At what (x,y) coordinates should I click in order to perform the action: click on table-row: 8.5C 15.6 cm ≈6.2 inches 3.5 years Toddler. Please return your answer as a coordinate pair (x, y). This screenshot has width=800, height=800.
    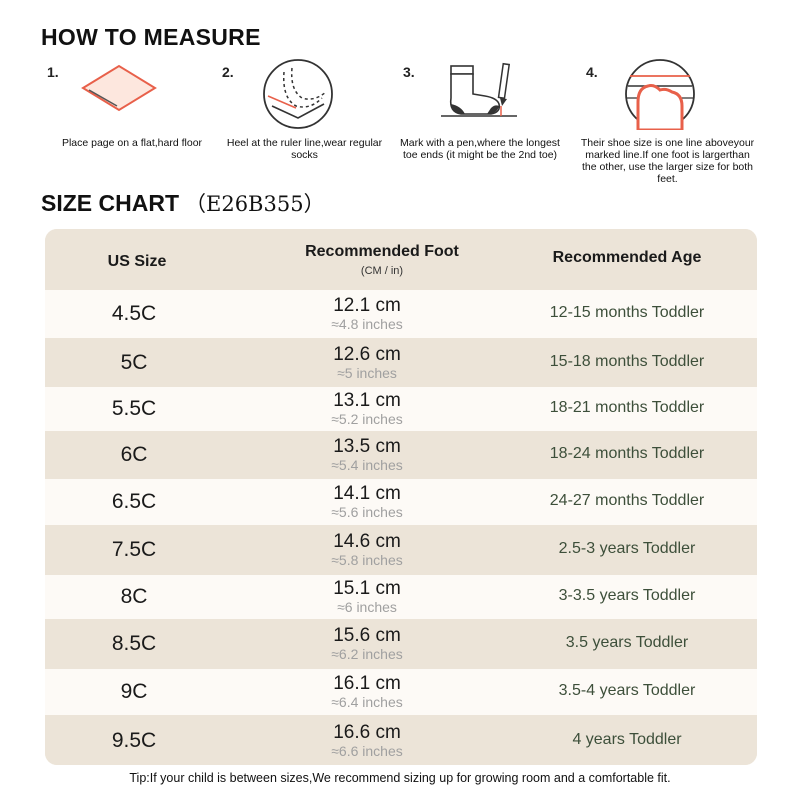
    Looking at the image, I should click on (401, 644).